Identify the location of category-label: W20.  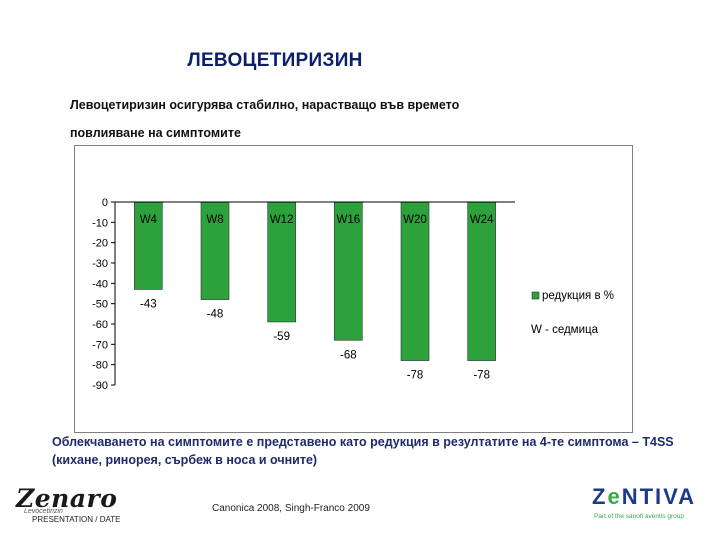
(415, 220).